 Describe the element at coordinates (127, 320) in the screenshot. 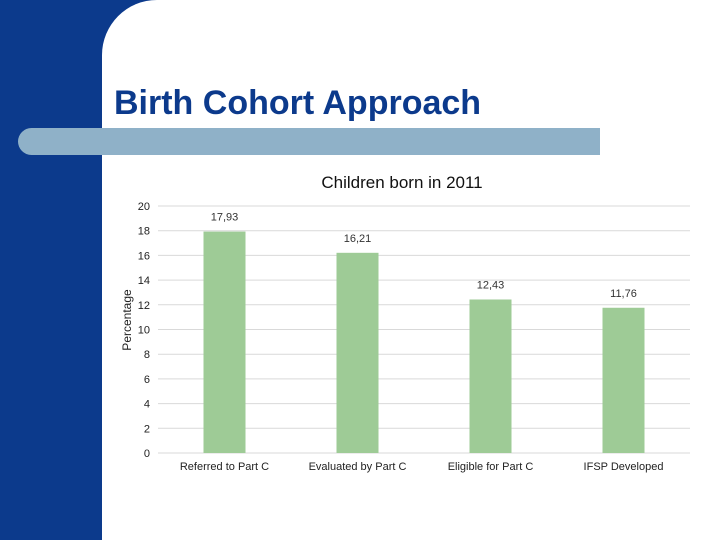

I see `y-axis-title: Percentage` at that location.